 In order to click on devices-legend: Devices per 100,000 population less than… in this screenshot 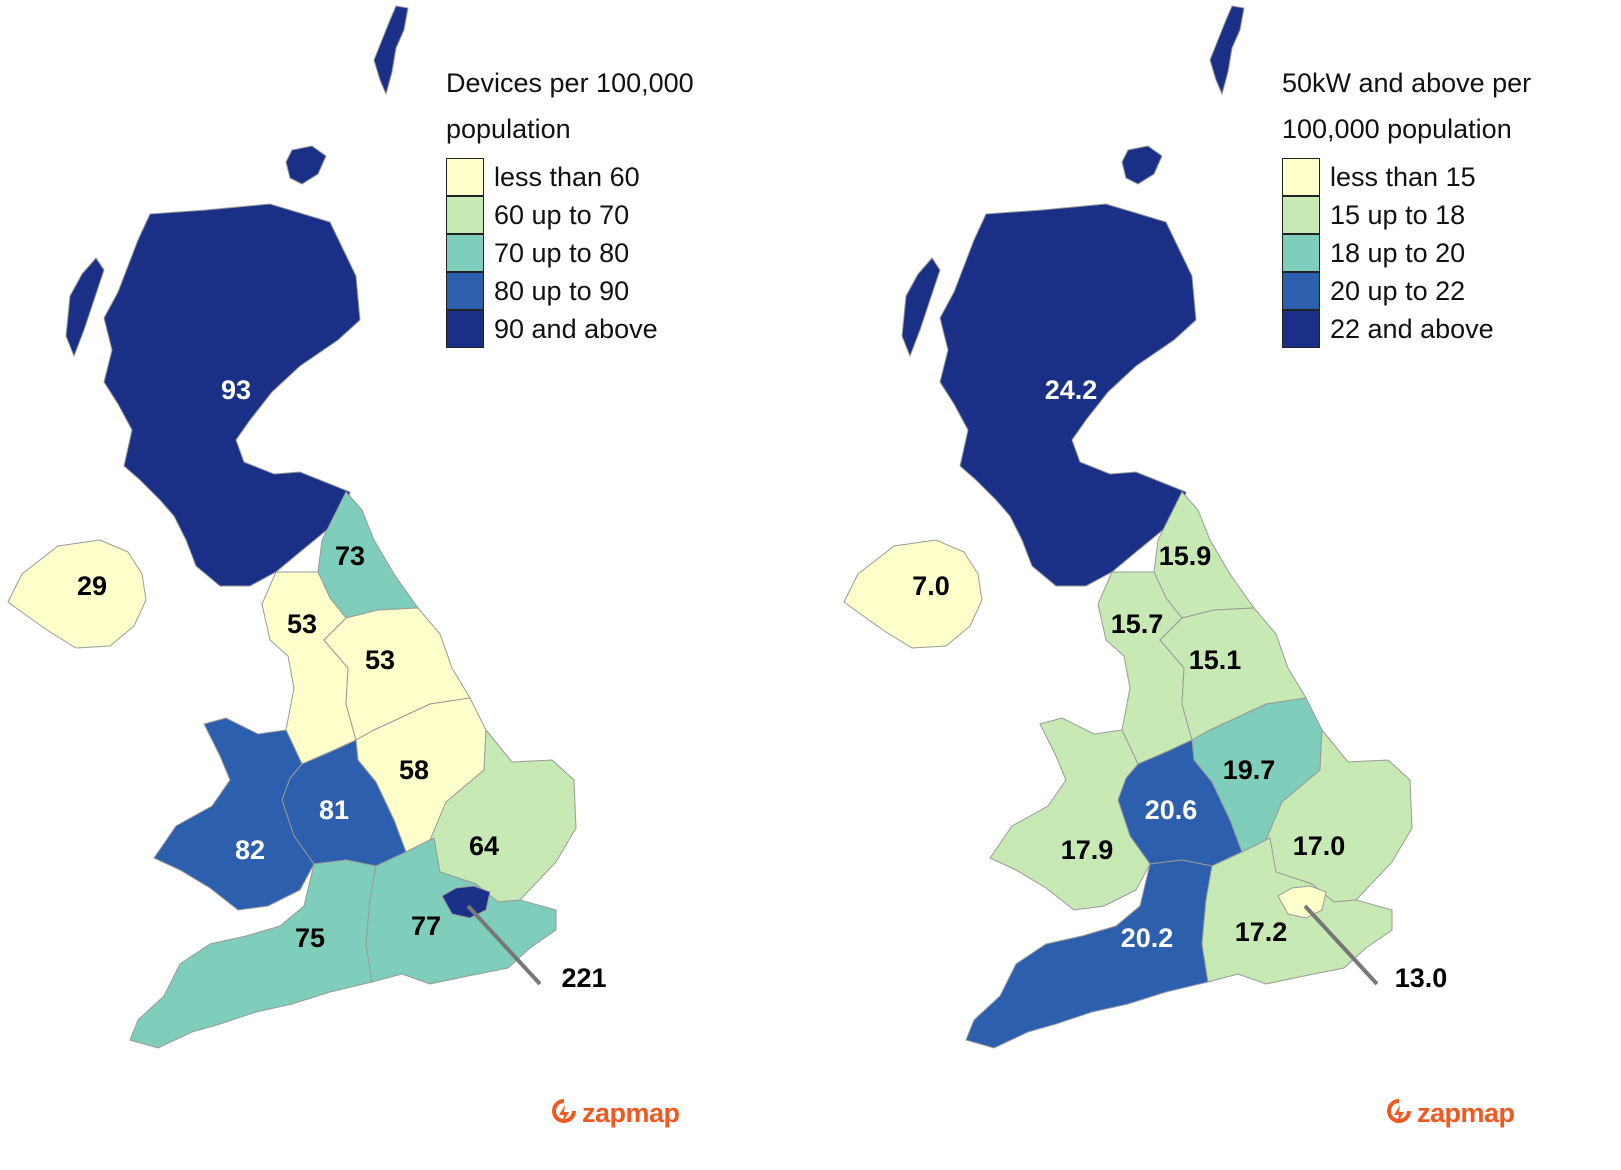, I will do `click(611, 204)`.